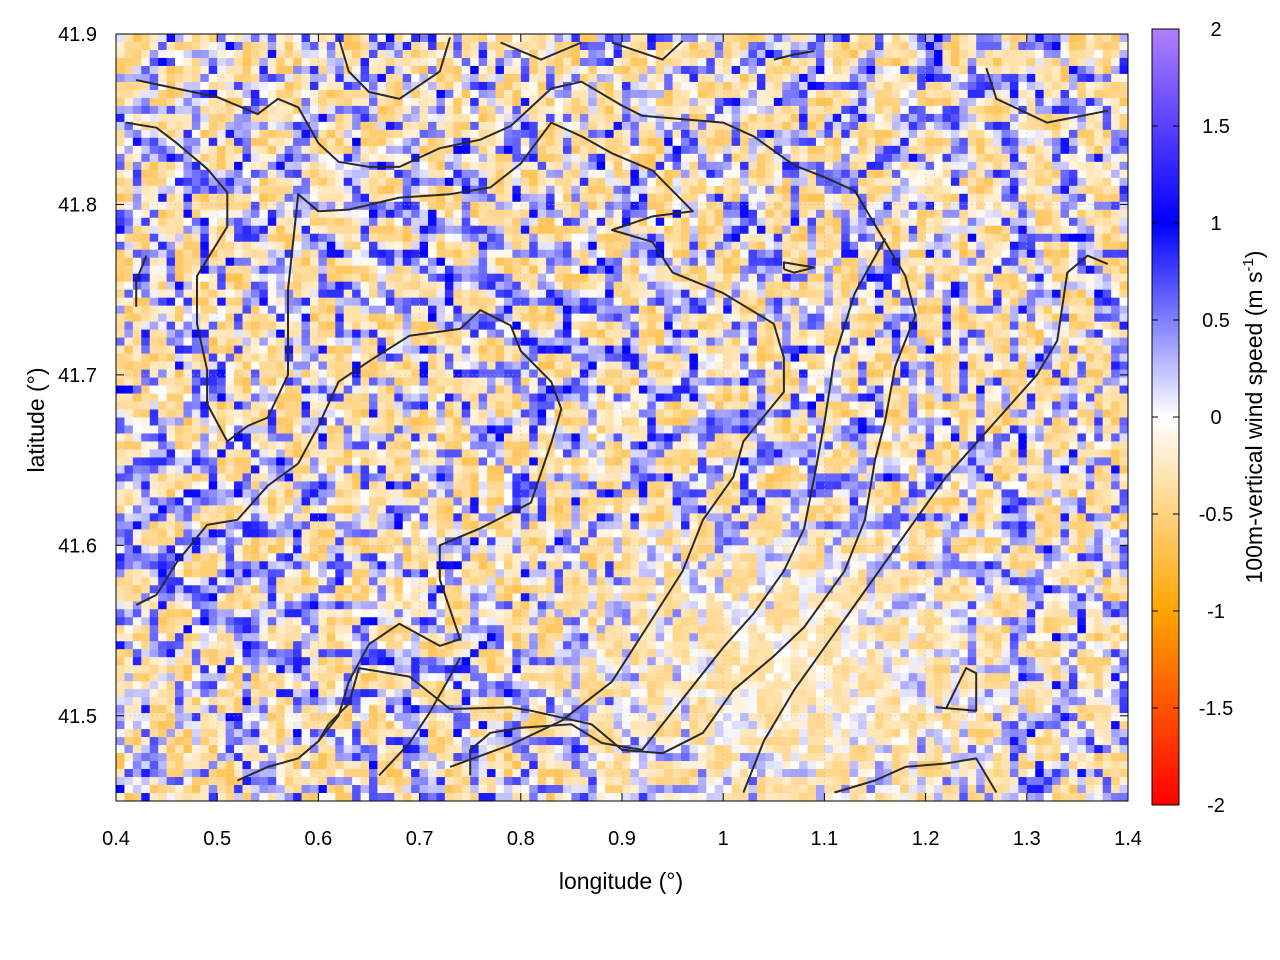  Describe the element at coordinates (420, 839) in the screenshot. I see `x-tick-label: 0.7` at that location.